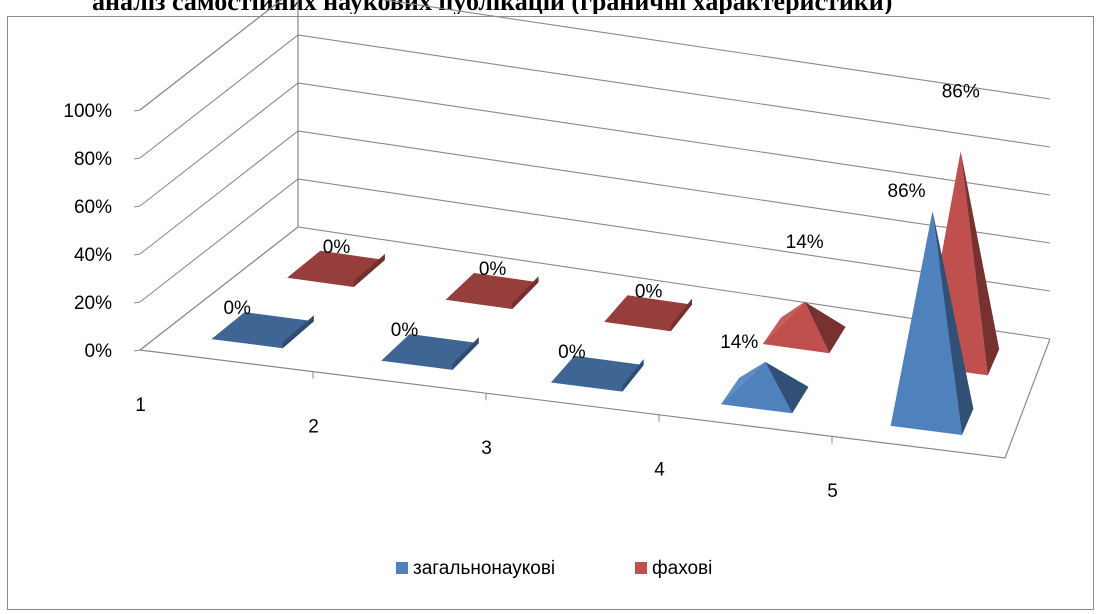  What do you see at coordinates (219, 175) in the screenshot?
I see `side-wall` at bounding box center [219, 175].